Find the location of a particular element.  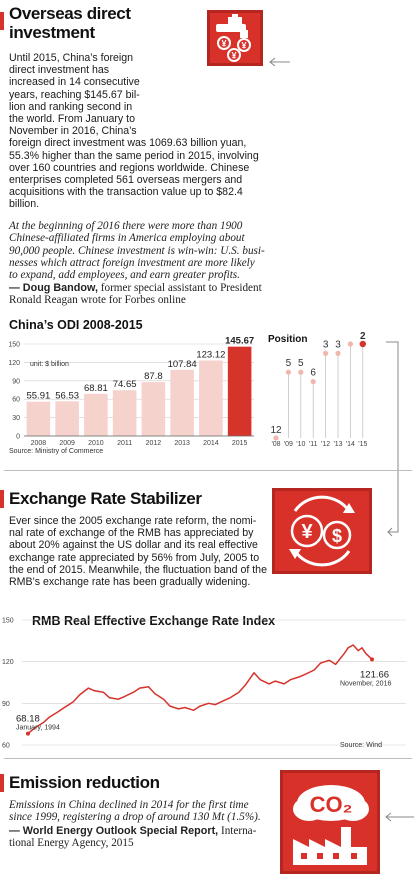

position-chart-title: Position is located at coordinates (287, 339).